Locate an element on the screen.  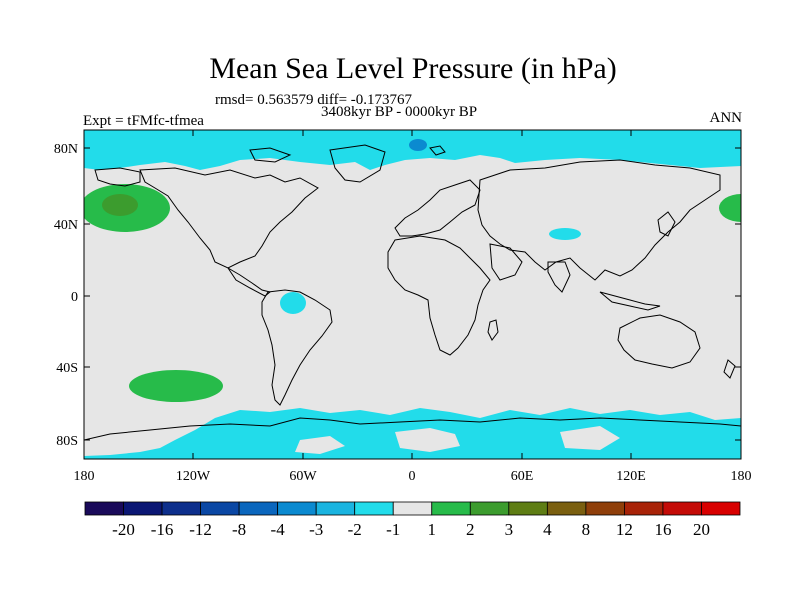
season-label: ANN is located at coordinates (726, 118).